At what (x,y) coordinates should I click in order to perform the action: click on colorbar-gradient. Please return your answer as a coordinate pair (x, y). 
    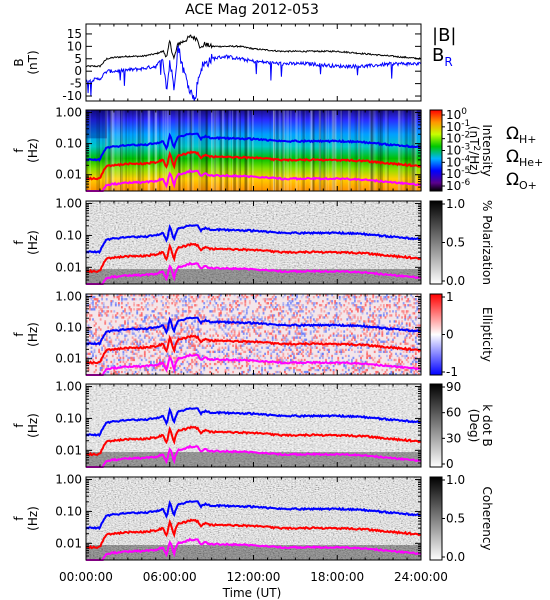
    Looking at the image, I should click on (436, 242).